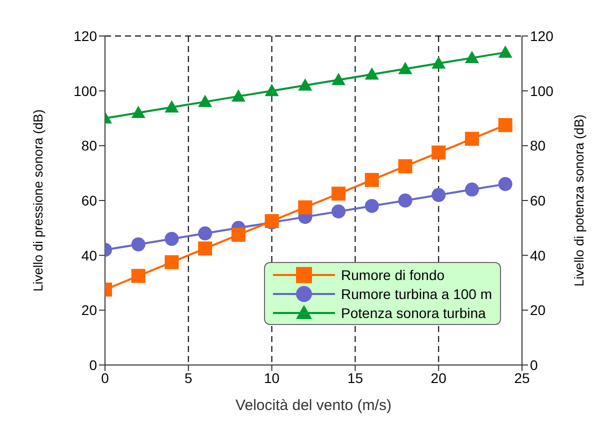  What do you see at coordinates (393, 274) in the screenshot?
I see `legend-label: Rumore di fondo` at bounding box center [393, 274].